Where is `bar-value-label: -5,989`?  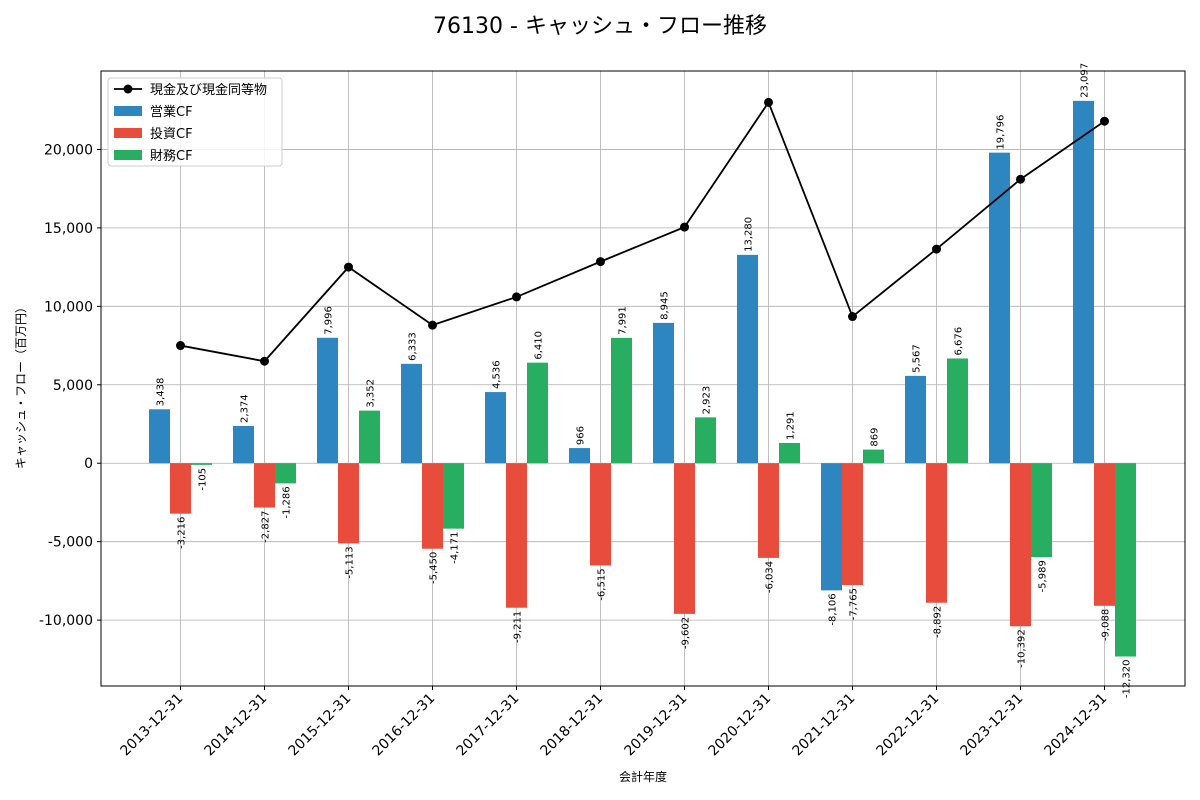 bar-value-label: -5,989 is located at coordinates (1043, 576).